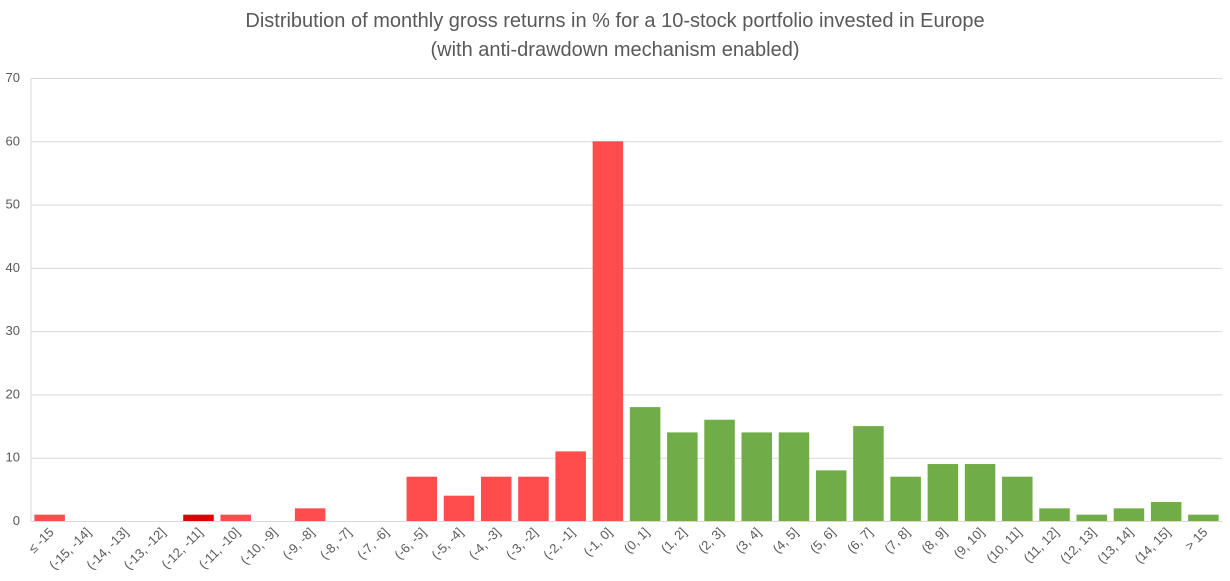 The image size is (1230, 581). Describe the element at coordinates (410, 544) in the screenshot. I see `x-tick-label: (-6, -5]` at that location.